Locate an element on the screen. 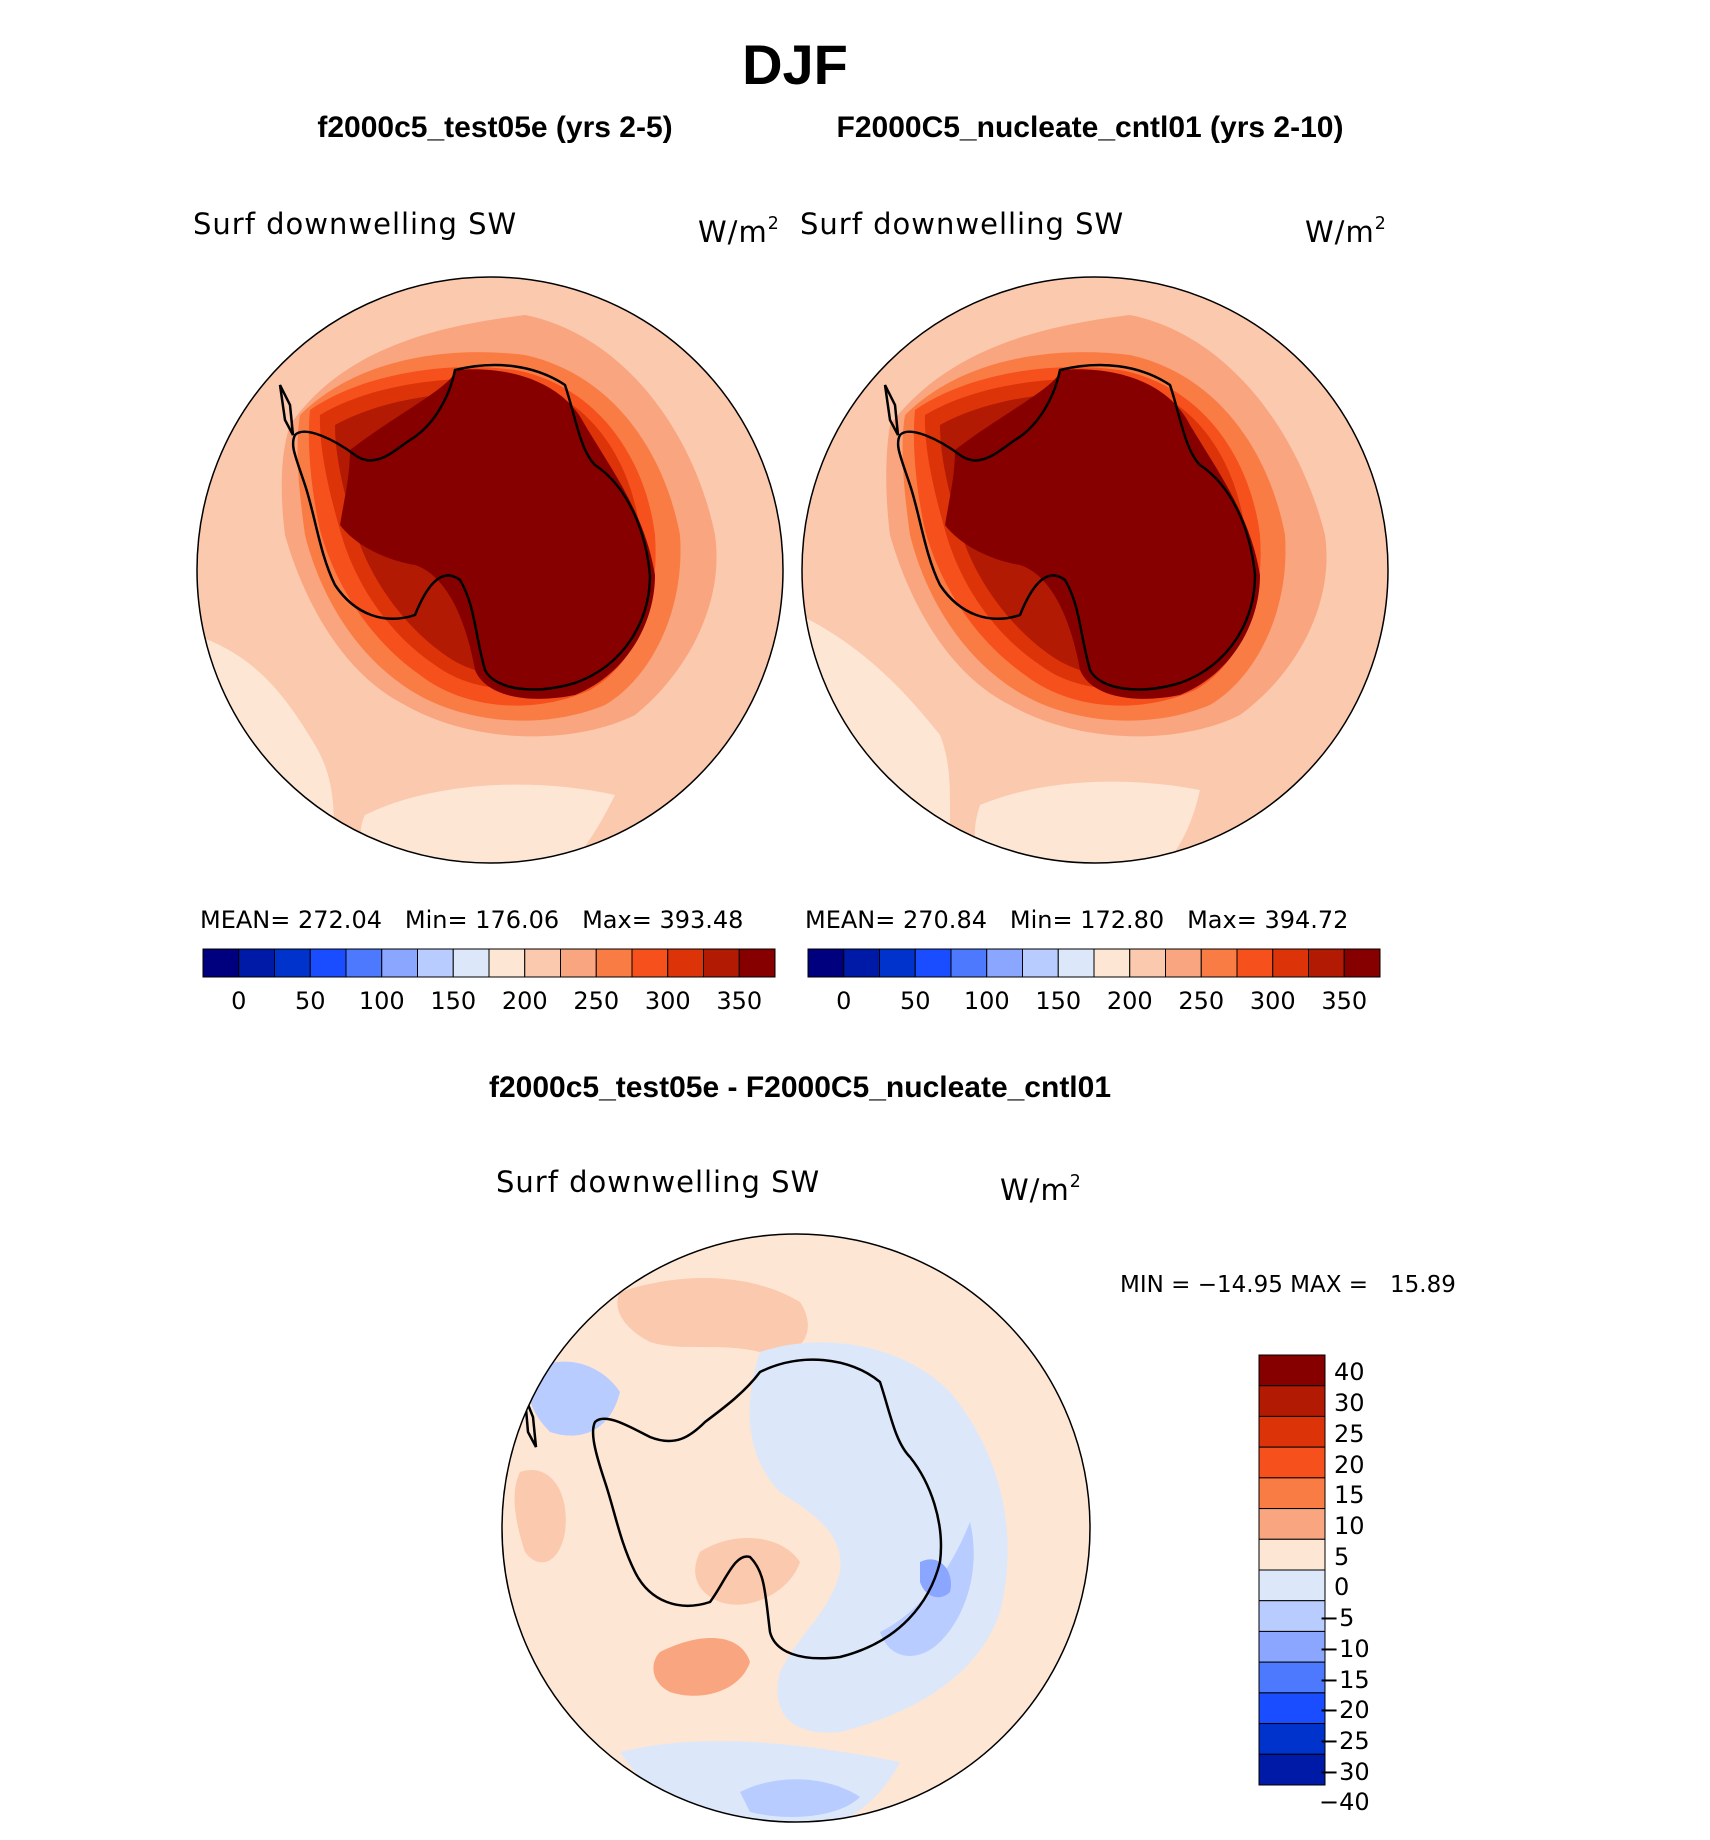  diff-negative-region-west is located at coordinates (574, 1398).